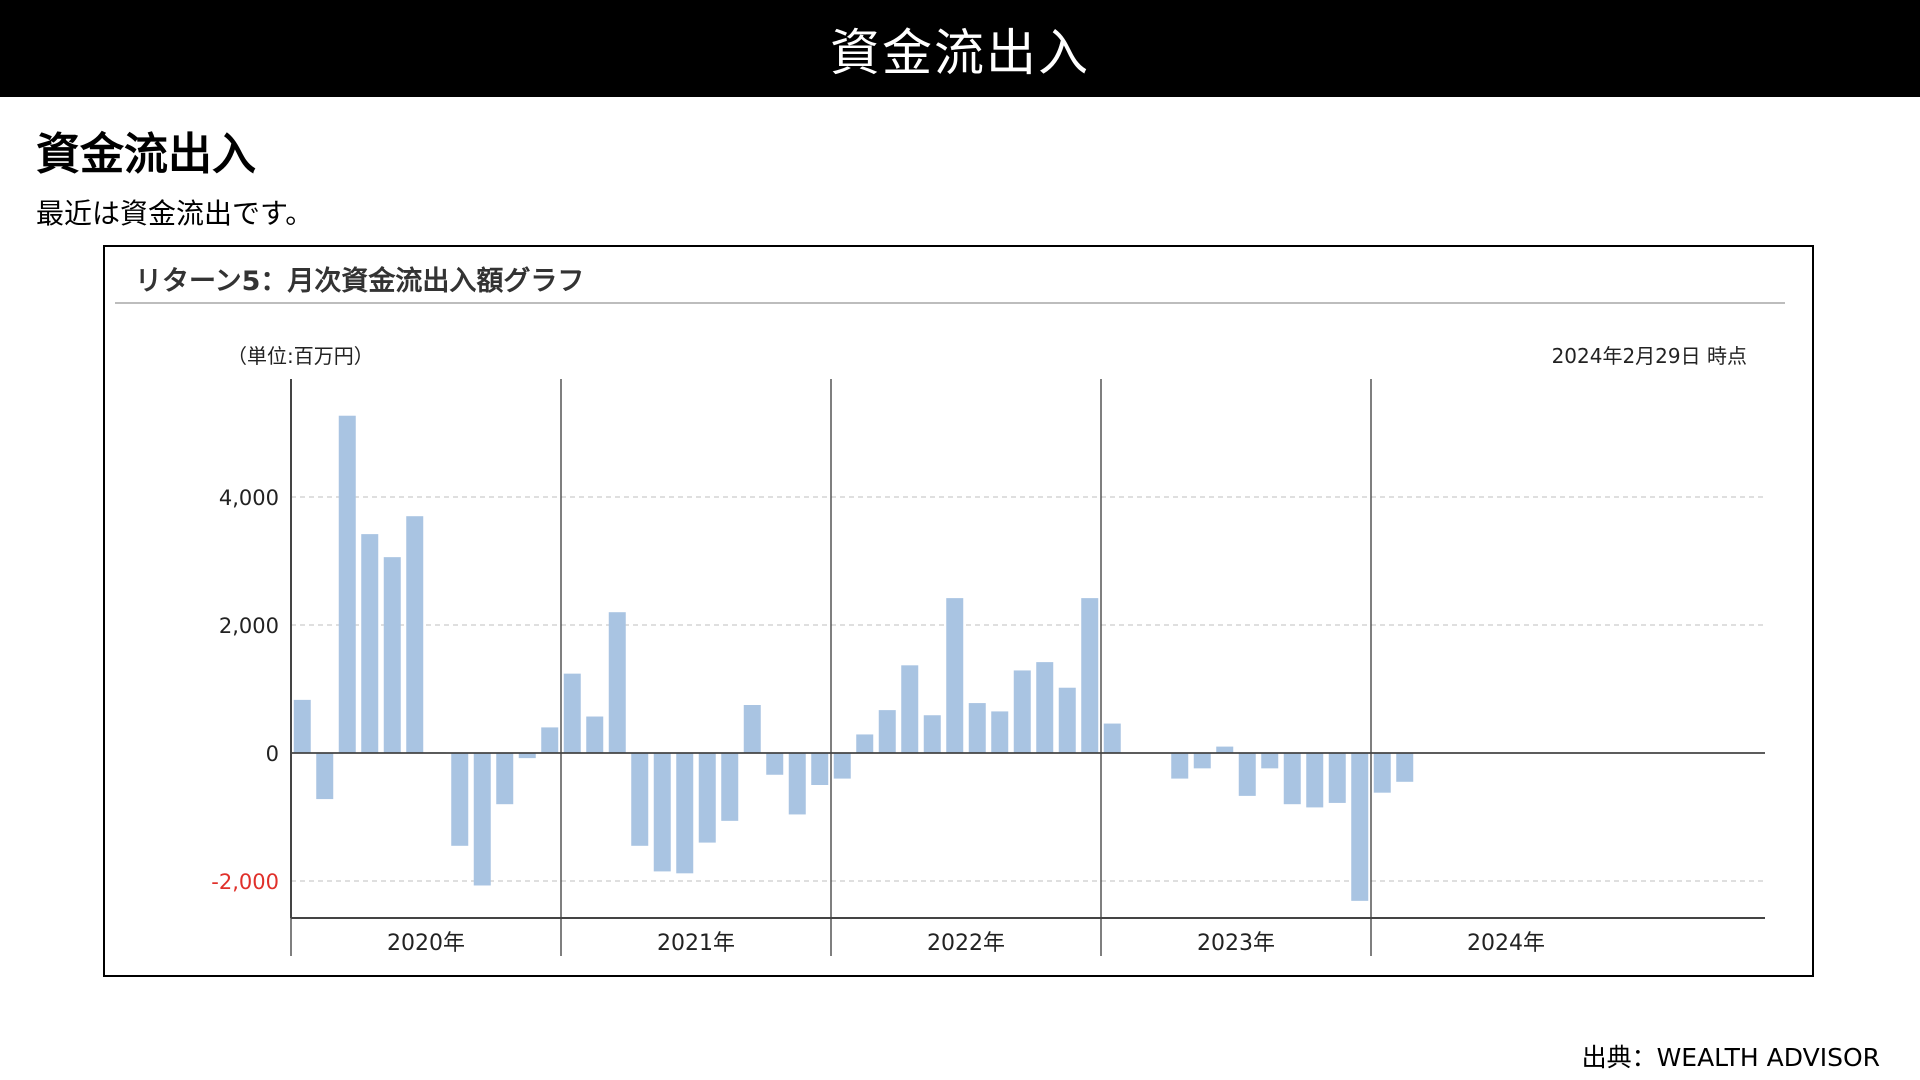 The image size is (1920, 1080). What do you see at coordinates (300, 356) in the screenshot?
I see `chart-unit-note: （単位:百万円）` at bounding box center [300, 356].